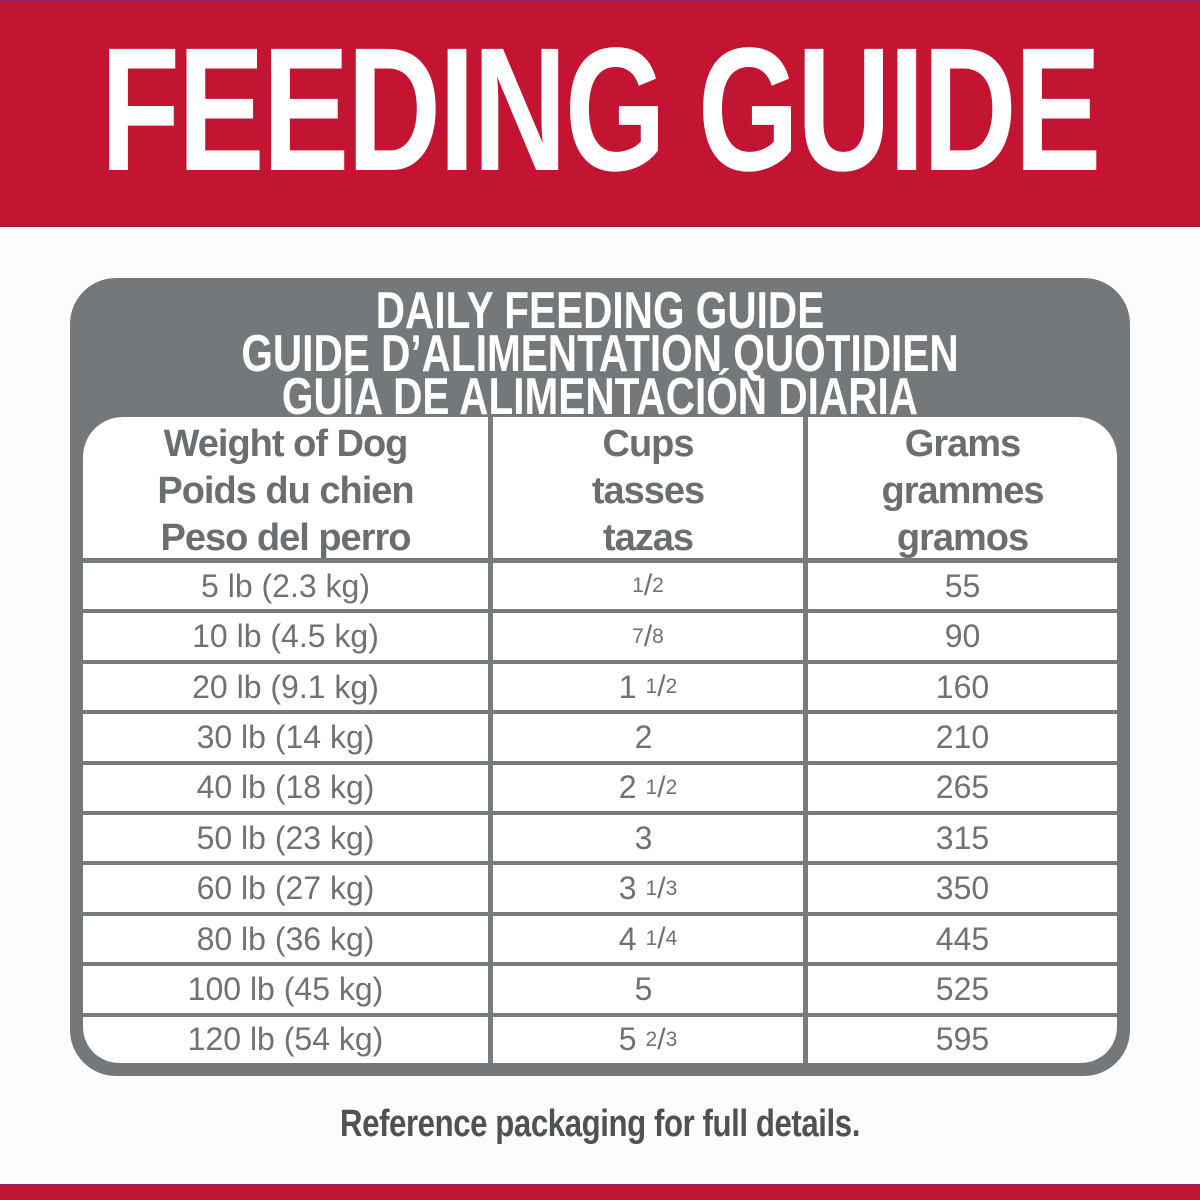 This screenshot has width=1200, height=1200. Describe the element at coordinates (601, 109) in the screenshot. I see `banner-title: FEEDING GUIDE` at that location.